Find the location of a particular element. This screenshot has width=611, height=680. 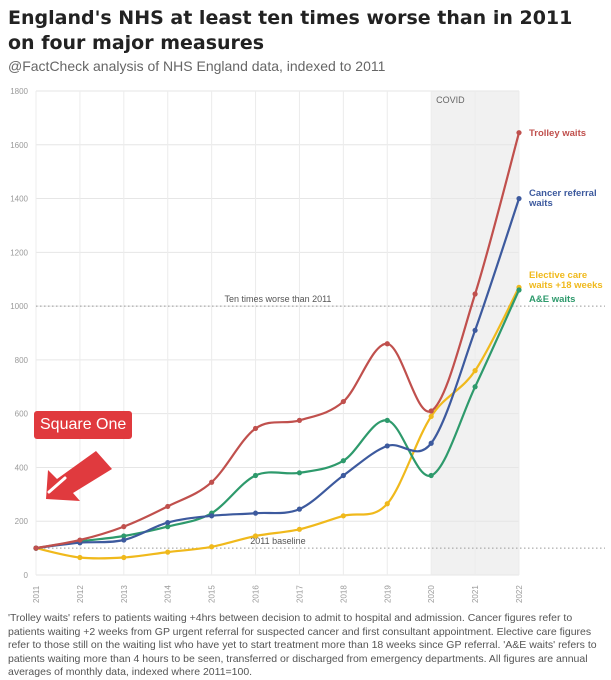

series-end-label: Trolley waits is located at coordinates (557, 133).